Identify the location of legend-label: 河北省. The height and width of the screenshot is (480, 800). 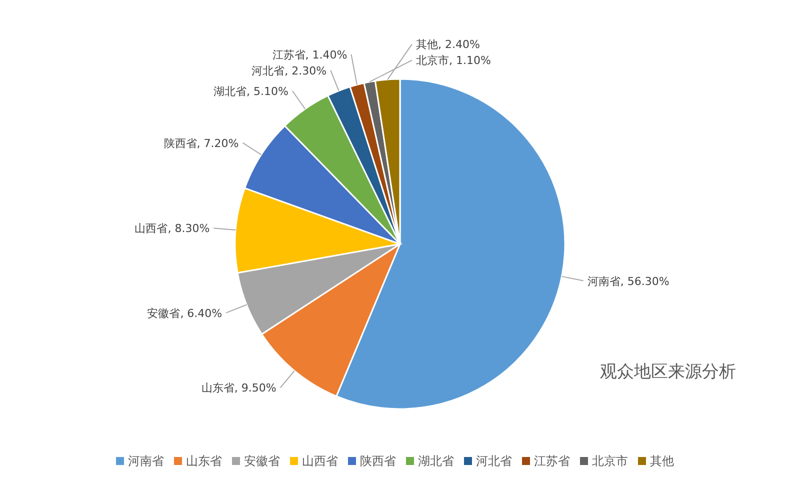
(494, 461).